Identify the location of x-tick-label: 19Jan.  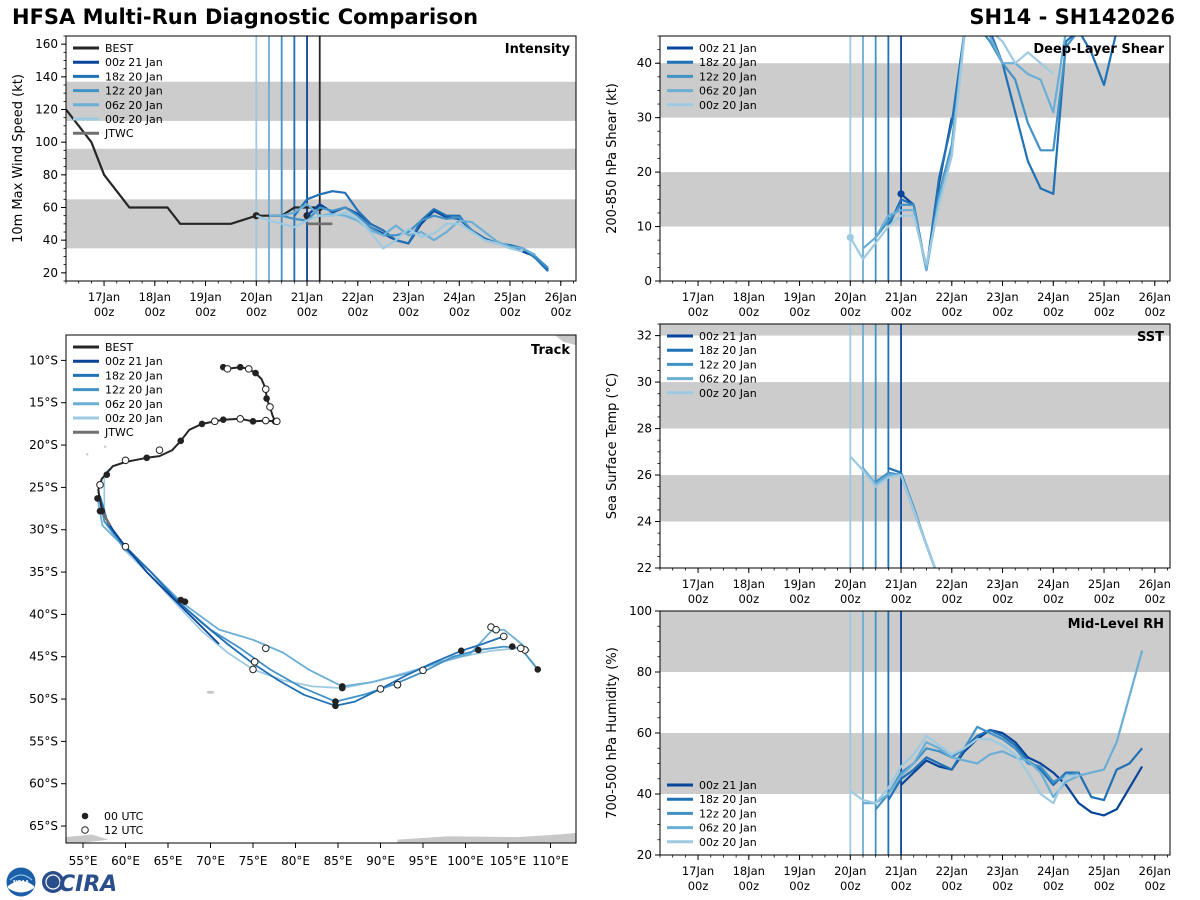
(799, 871).